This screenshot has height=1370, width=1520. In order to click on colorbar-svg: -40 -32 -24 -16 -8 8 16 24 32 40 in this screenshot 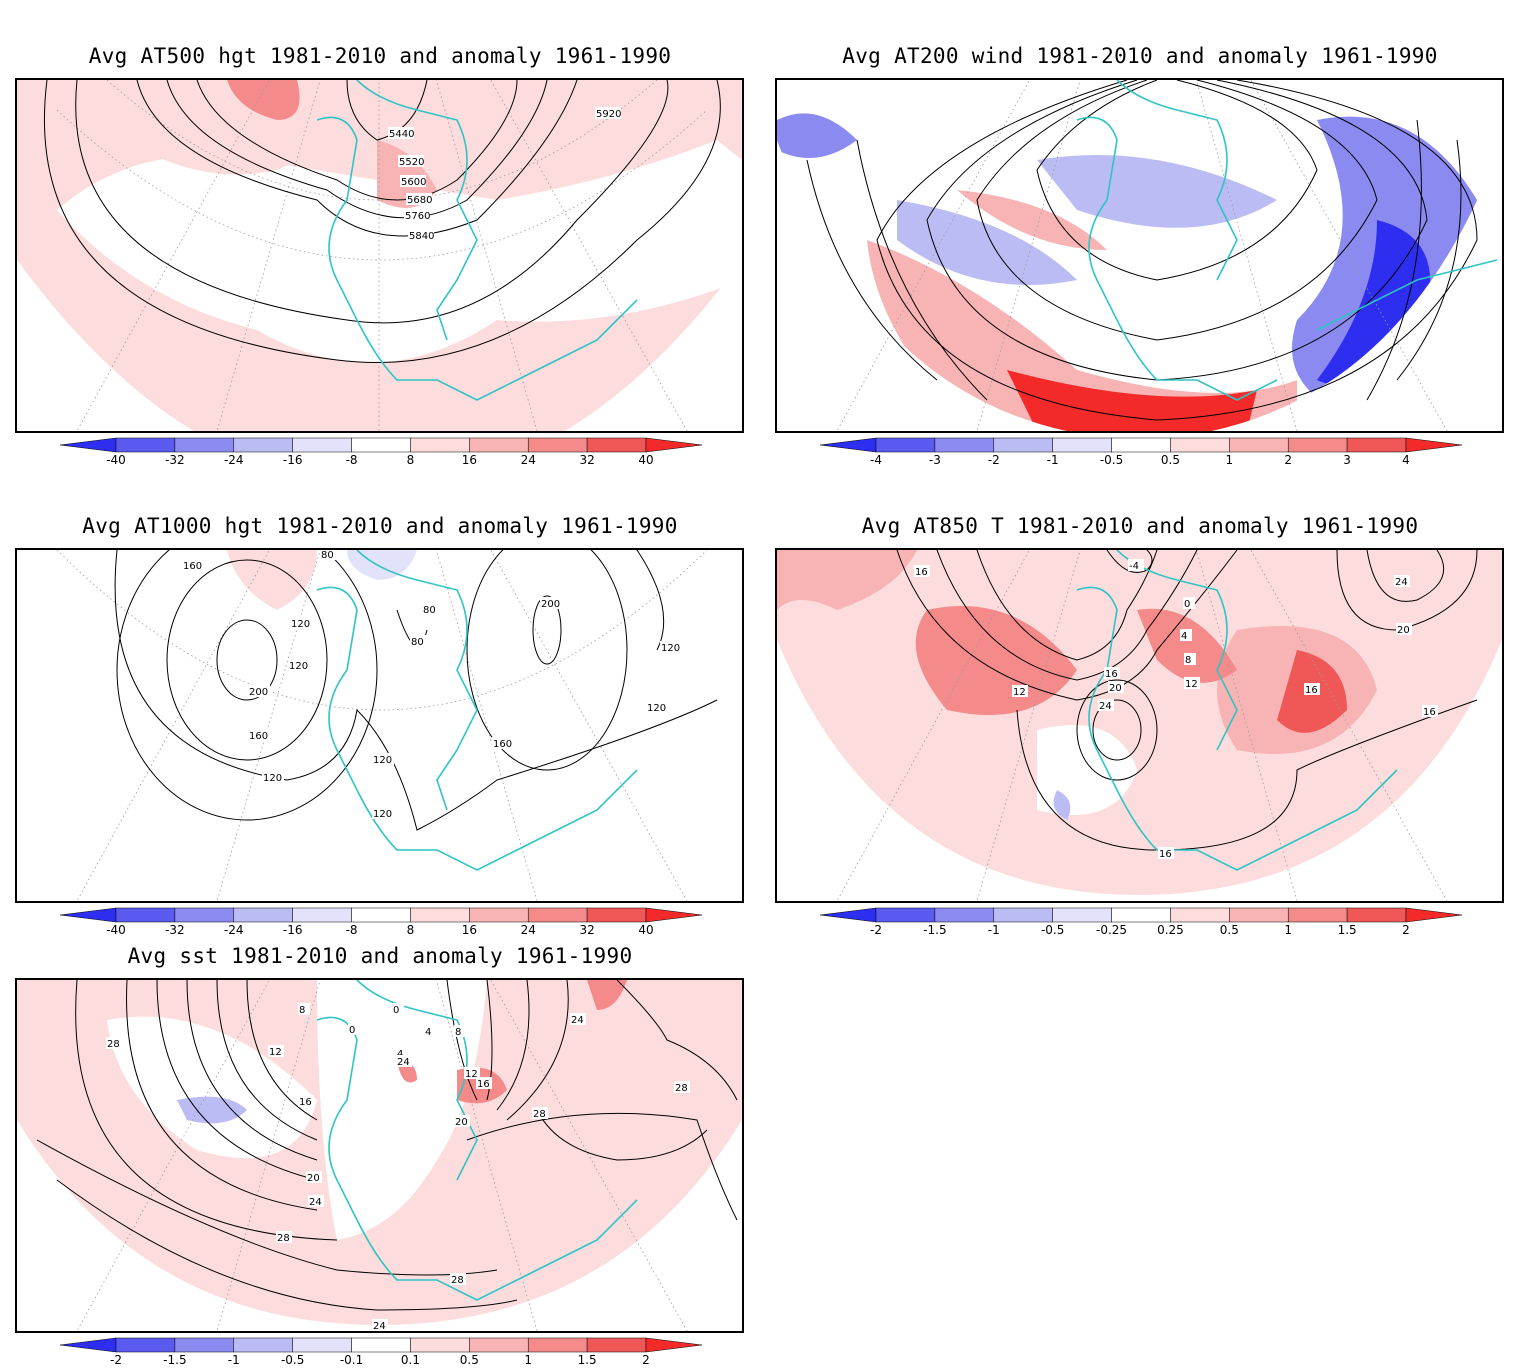, I will do `click(381, 452)`.